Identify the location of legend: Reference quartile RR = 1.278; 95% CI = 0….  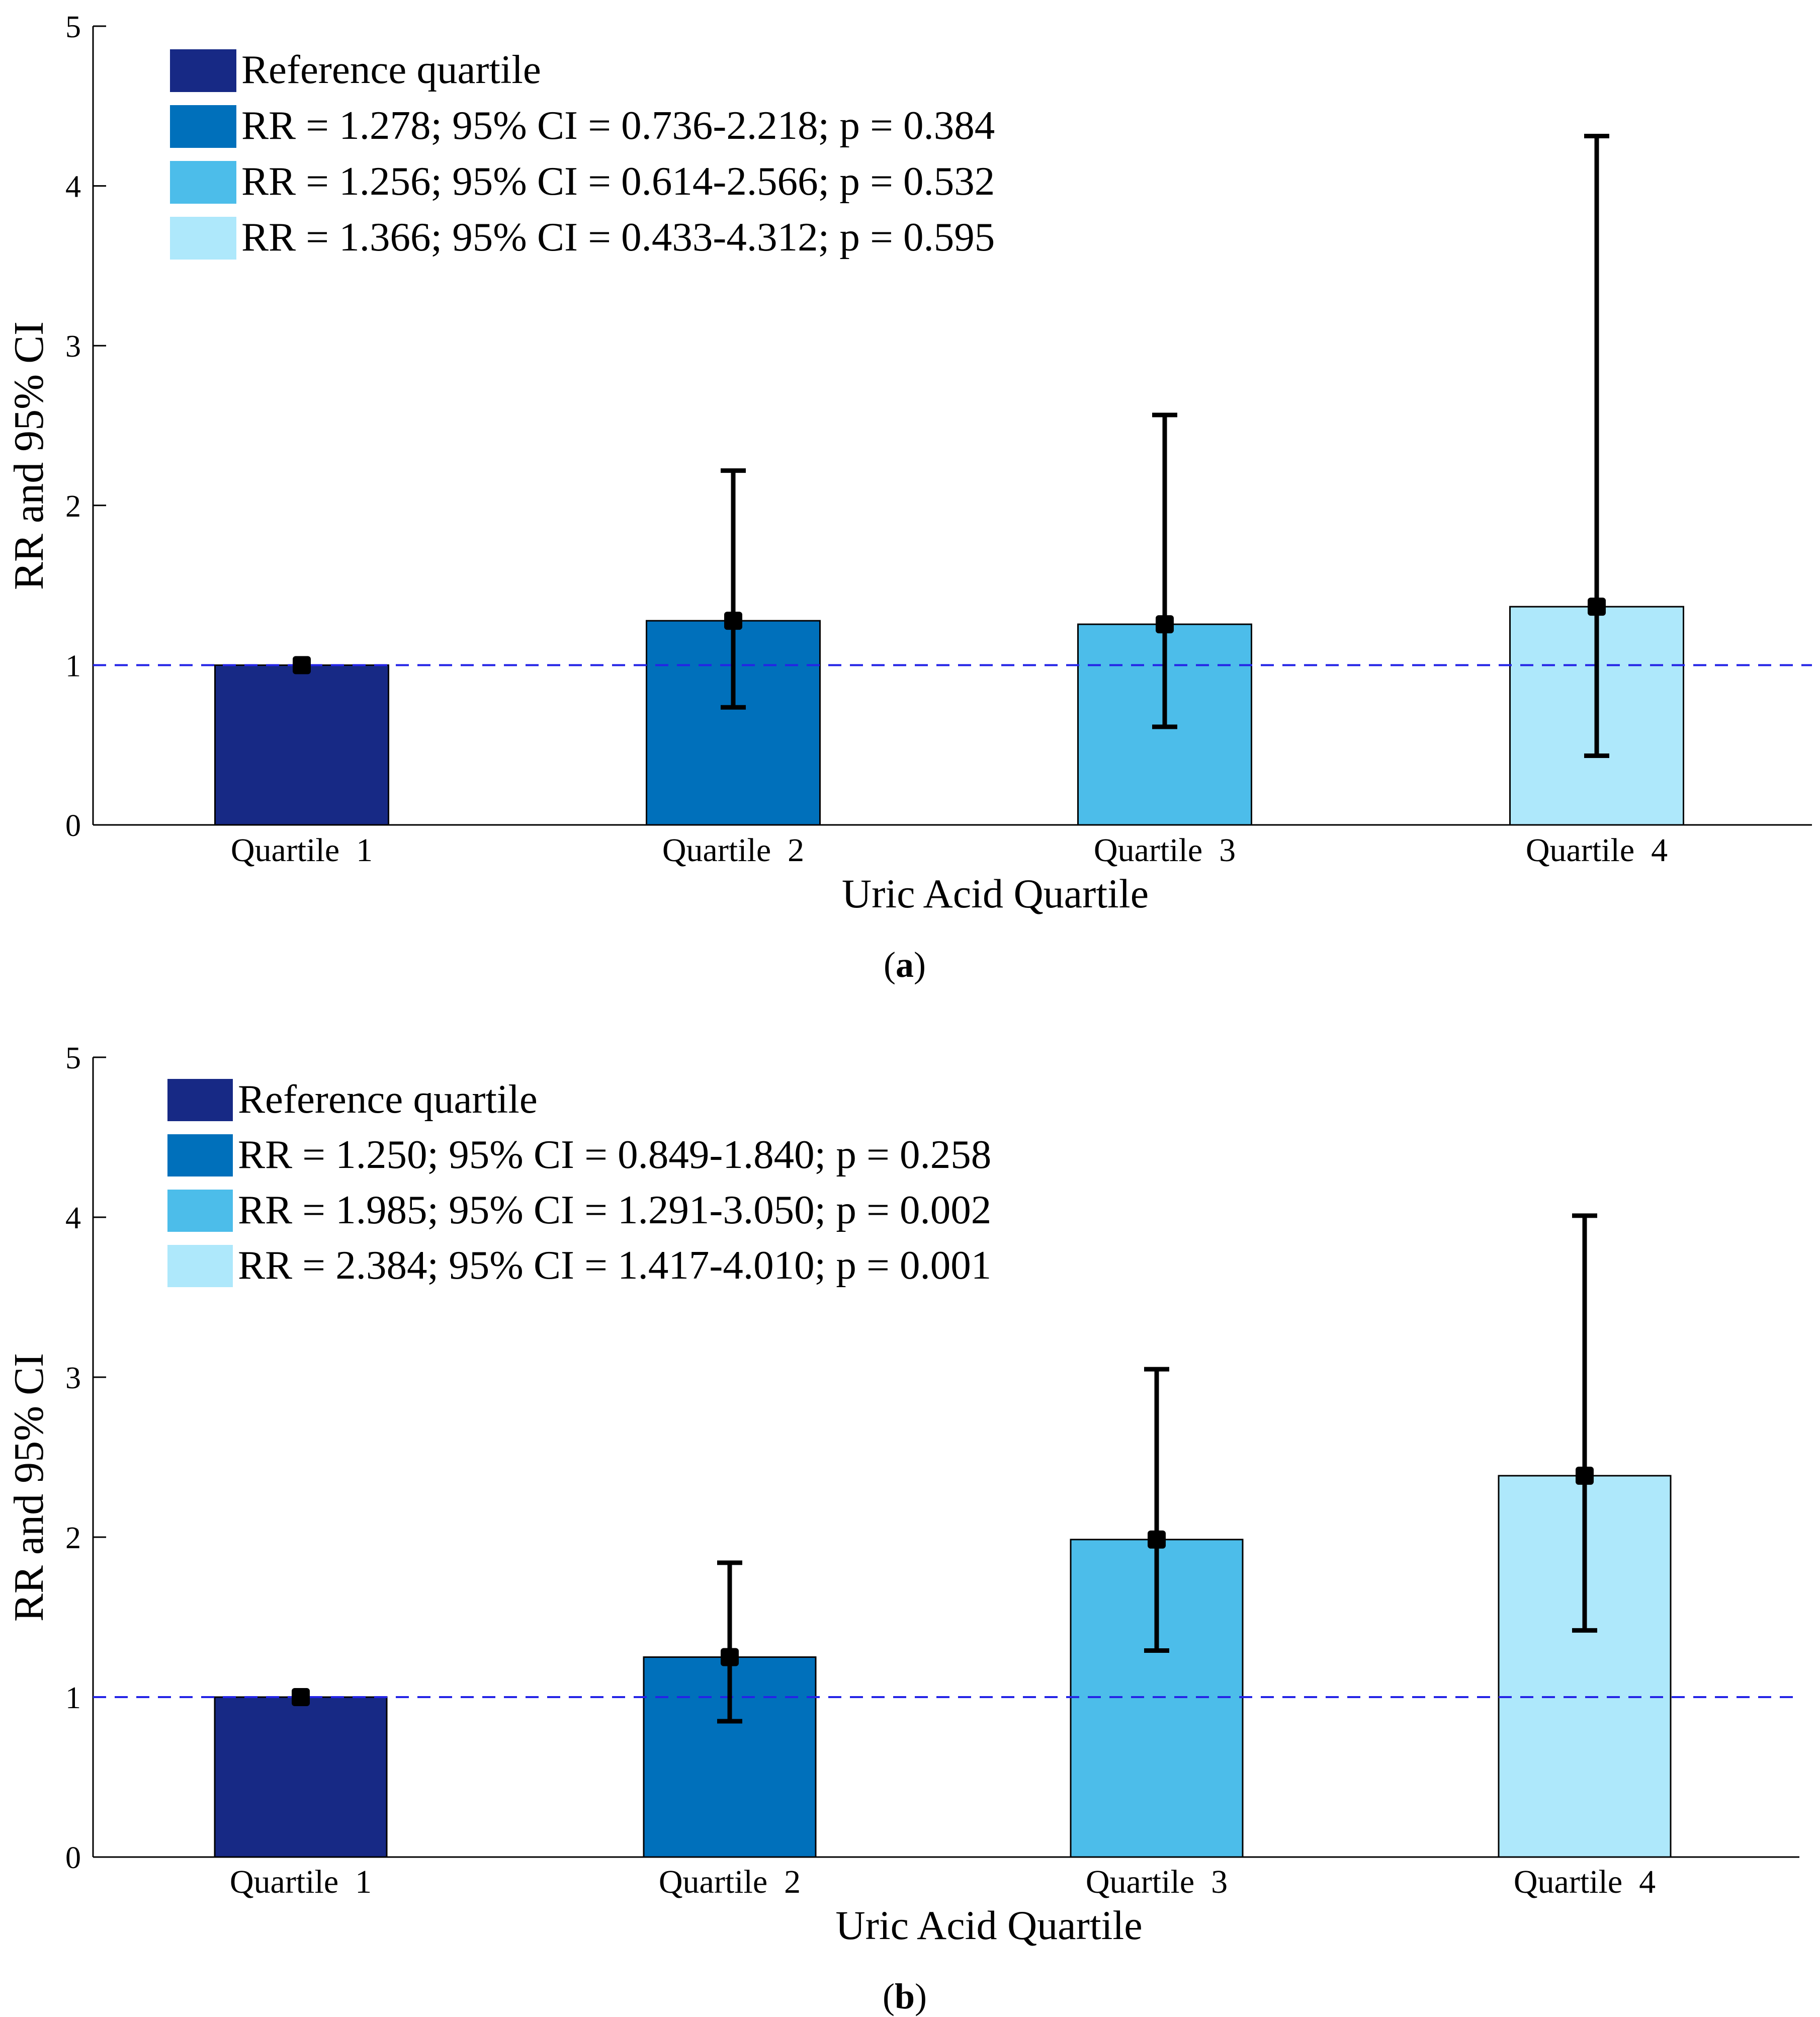
(582, 153).